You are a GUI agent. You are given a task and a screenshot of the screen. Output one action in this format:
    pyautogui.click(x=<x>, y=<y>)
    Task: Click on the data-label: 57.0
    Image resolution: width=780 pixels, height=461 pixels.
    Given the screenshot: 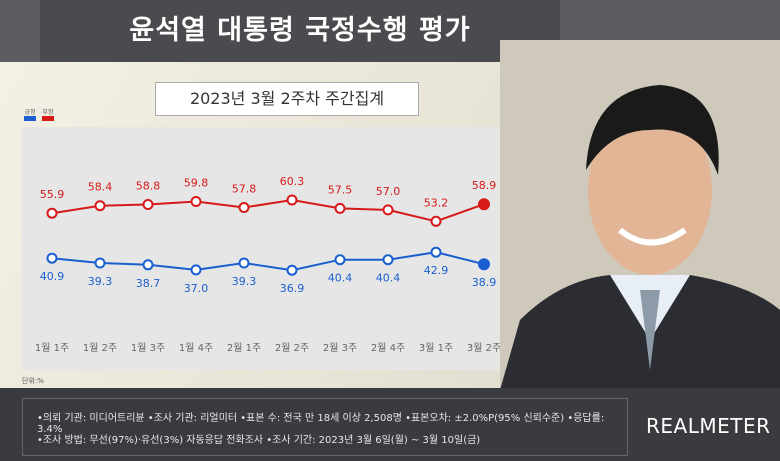 What is the action you would take?
    pyautogui.click(x=388, y=191)
    